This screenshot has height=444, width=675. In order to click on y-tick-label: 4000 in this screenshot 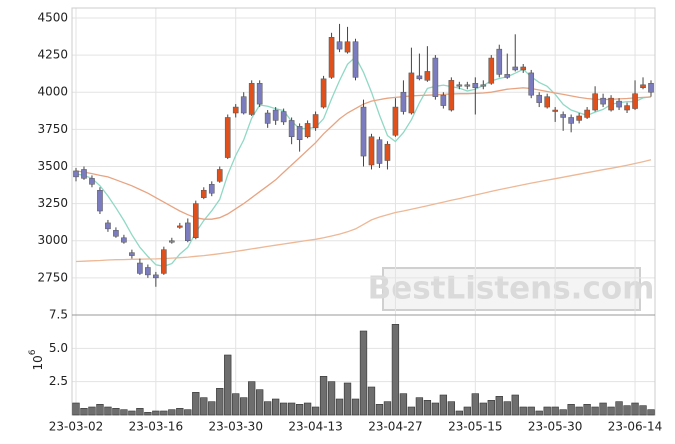, I will do `click(52, 92)`.